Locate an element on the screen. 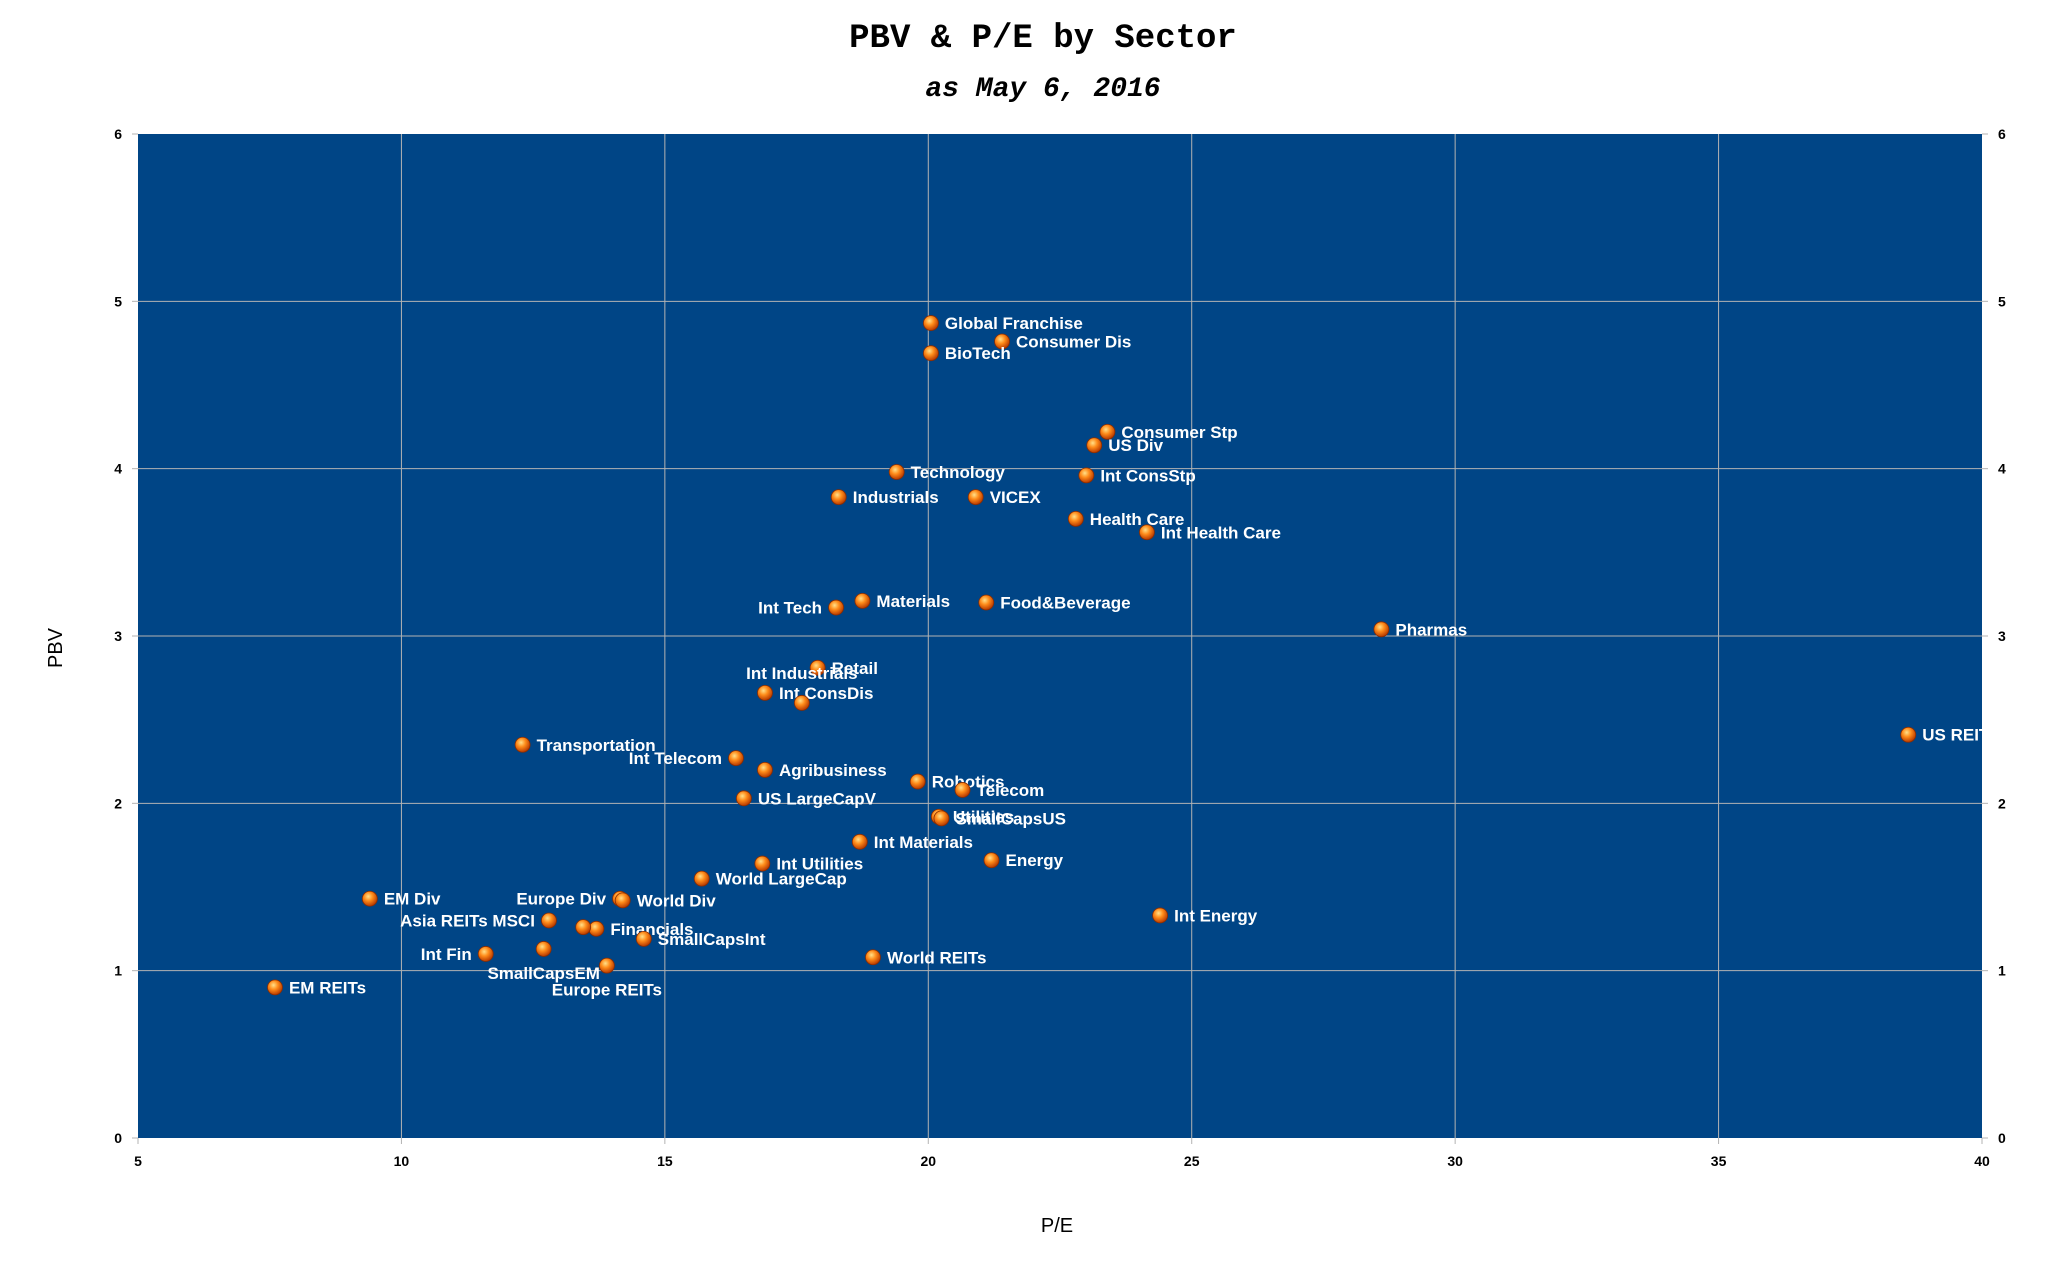  y-tick-label: 3 is located at coordinates (118, 636).